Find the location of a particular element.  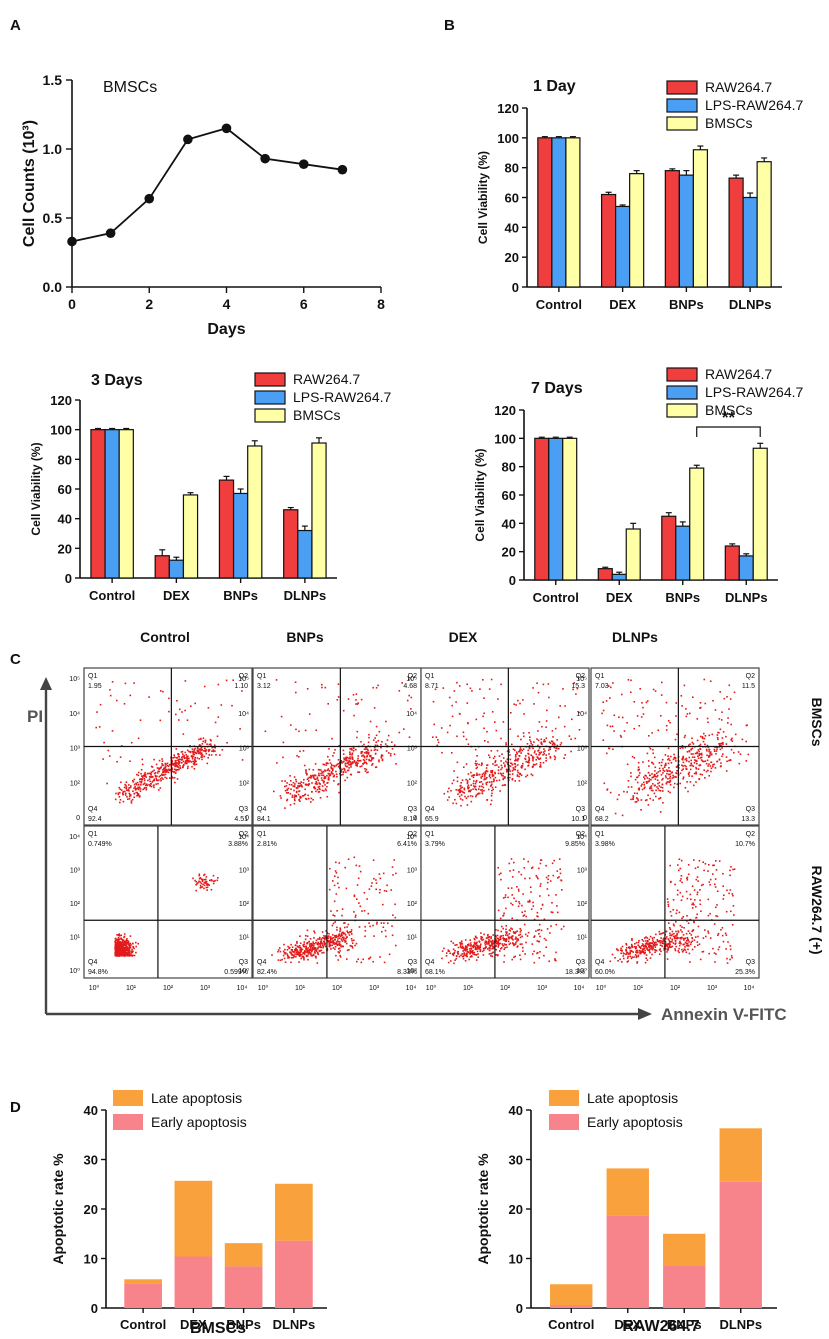

legend-label: BMSCs is located at coordinates (728, 410).